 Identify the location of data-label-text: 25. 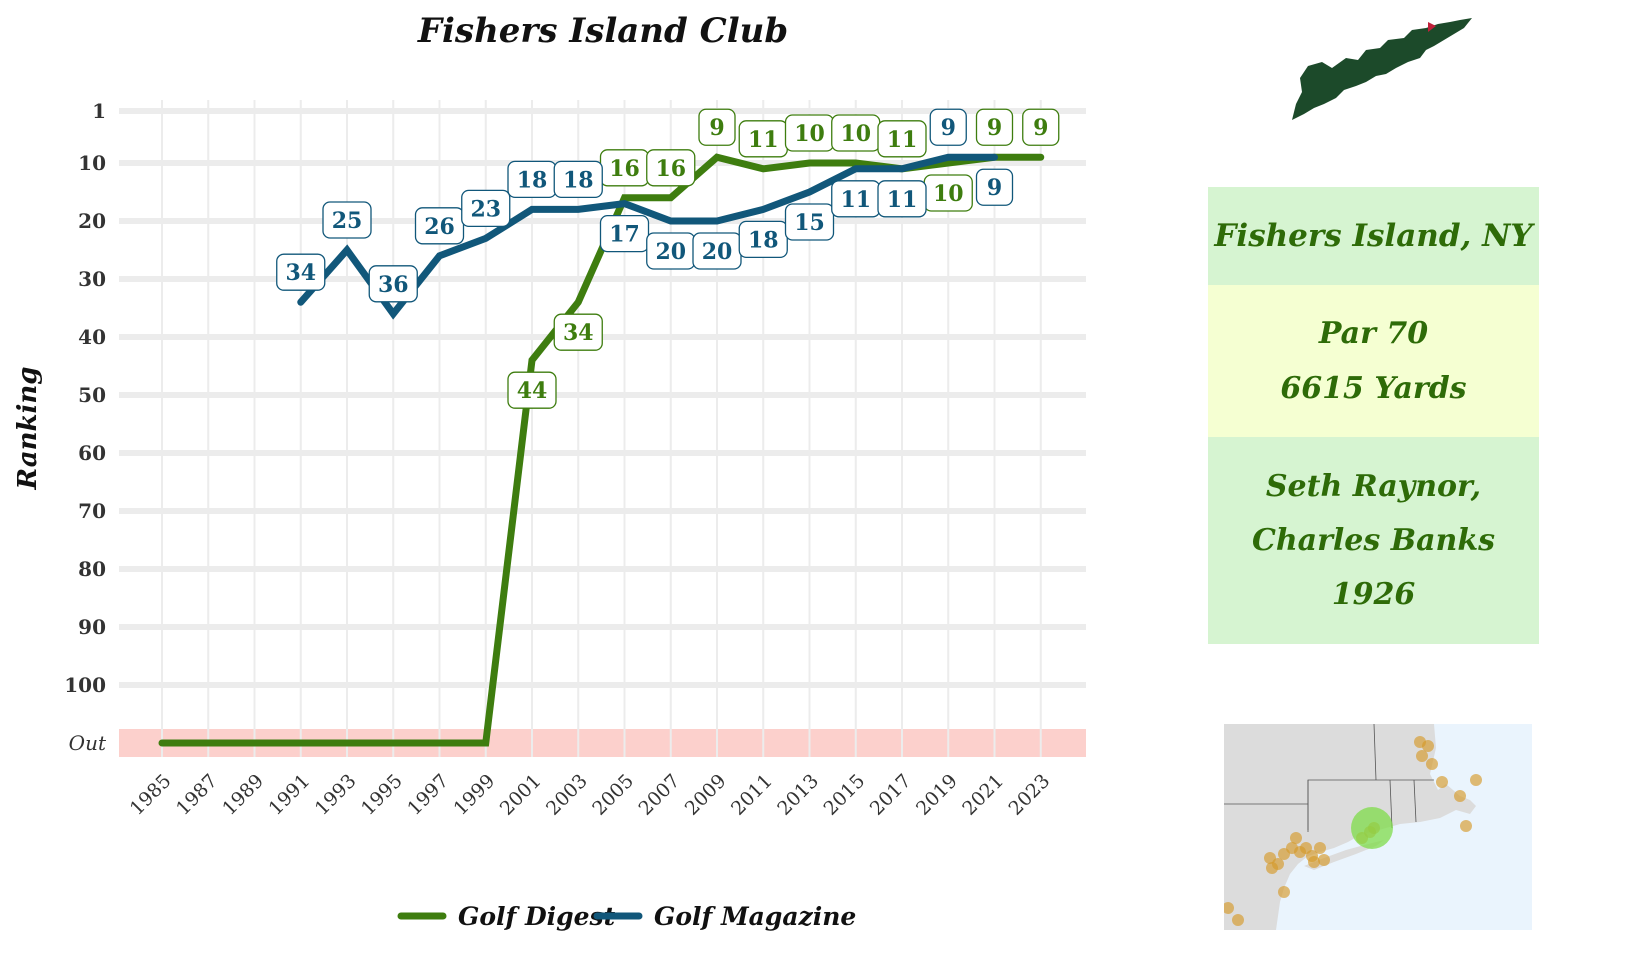
(347, 221).